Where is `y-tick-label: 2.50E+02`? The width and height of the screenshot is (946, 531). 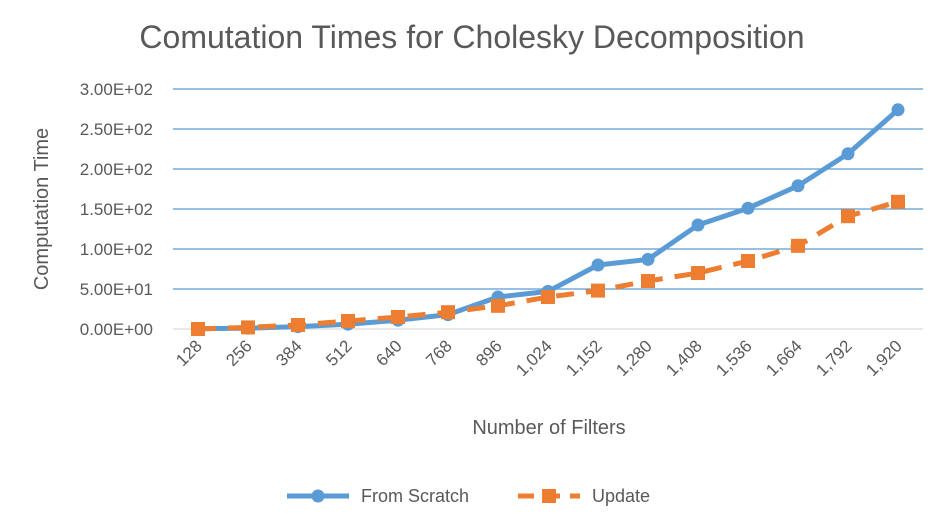 y-tick-label: 2.50E+02 is located at coordinates (116, 129).